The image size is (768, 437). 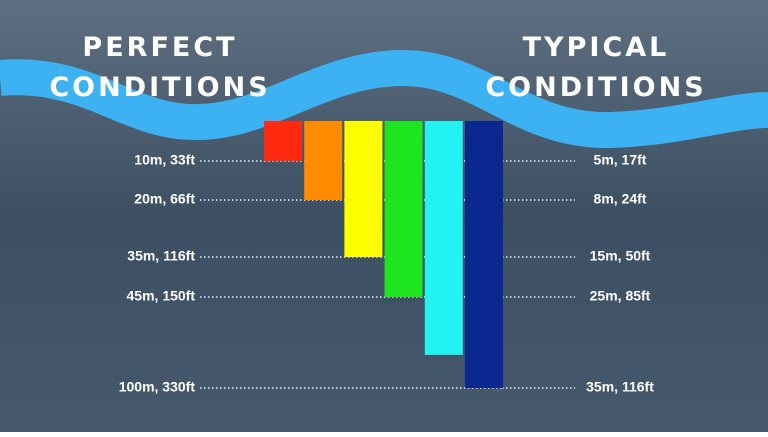 I want to click on y2-tick-label: 15m, 50ft, so click(x=620, y=256).